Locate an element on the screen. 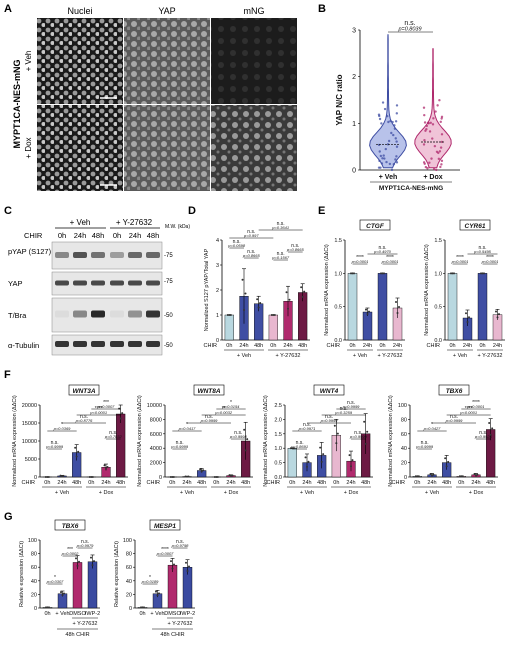 The image size is (520, 656). p-value-label: p=0.0007 is located at coordinates (106, 406).